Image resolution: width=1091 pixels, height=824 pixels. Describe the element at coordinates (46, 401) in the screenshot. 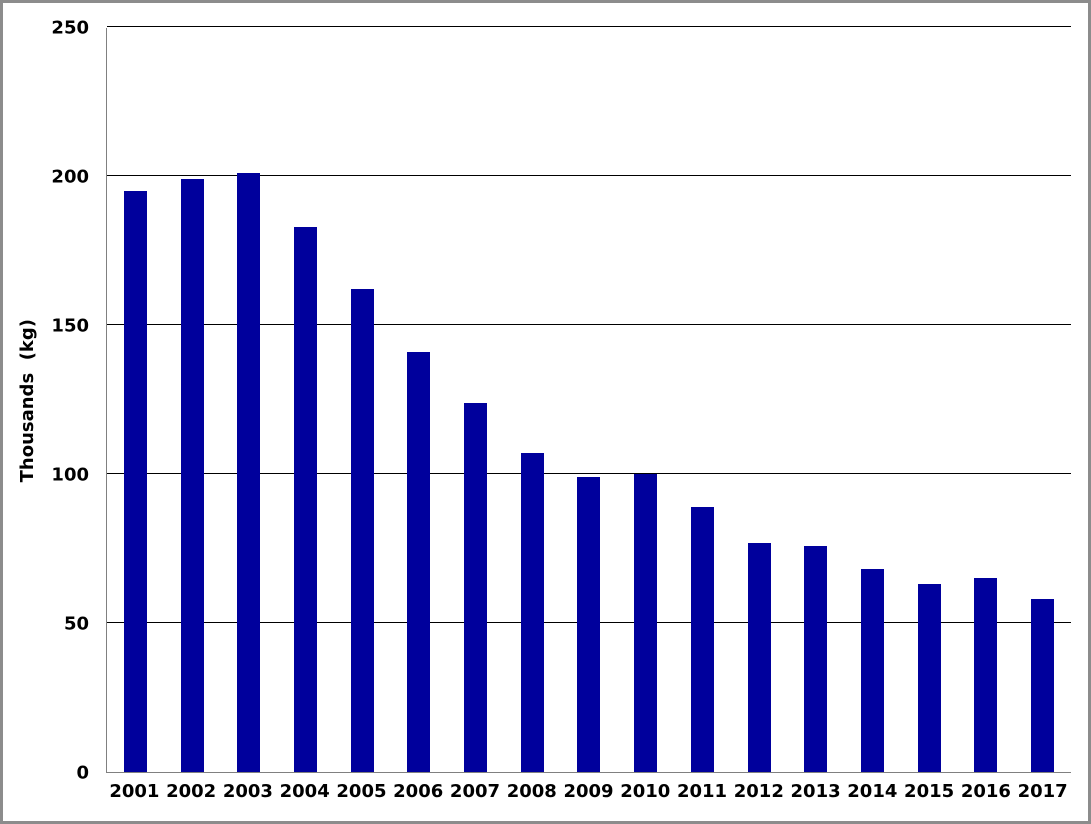

I see `y-axis-tick-labels: 0 50 100 150 200 250` at that location.